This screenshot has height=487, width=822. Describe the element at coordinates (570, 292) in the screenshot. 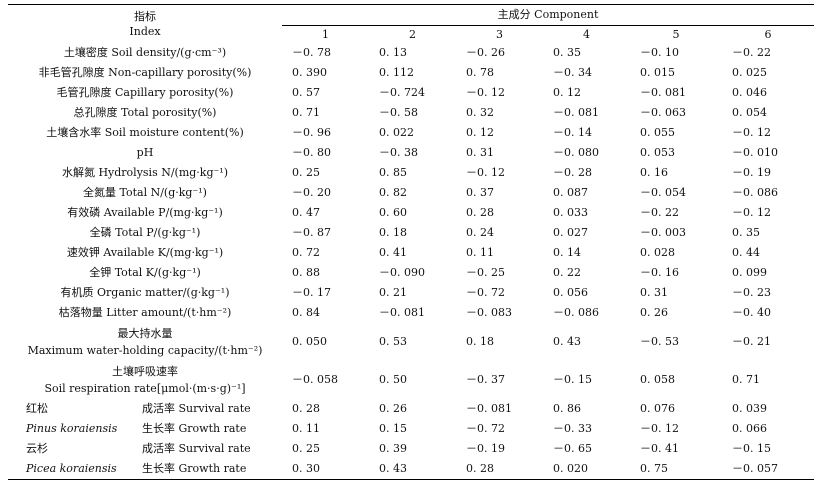

I see `loading-value: 0. 056` at that location.